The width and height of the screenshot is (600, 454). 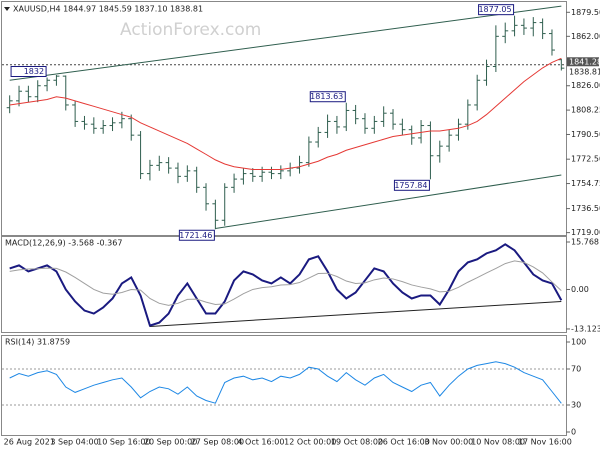 I want to click on y-tick-label: 0, so click(x=573, y=432).